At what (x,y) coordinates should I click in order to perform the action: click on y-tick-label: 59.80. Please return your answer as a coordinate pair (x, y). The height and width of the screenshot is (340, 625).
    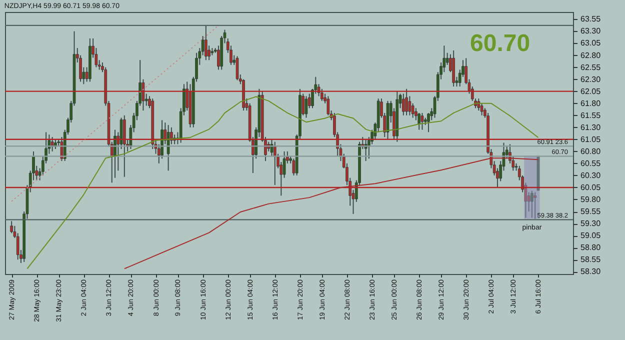
    Looking at the image, I should click on (591, 199).